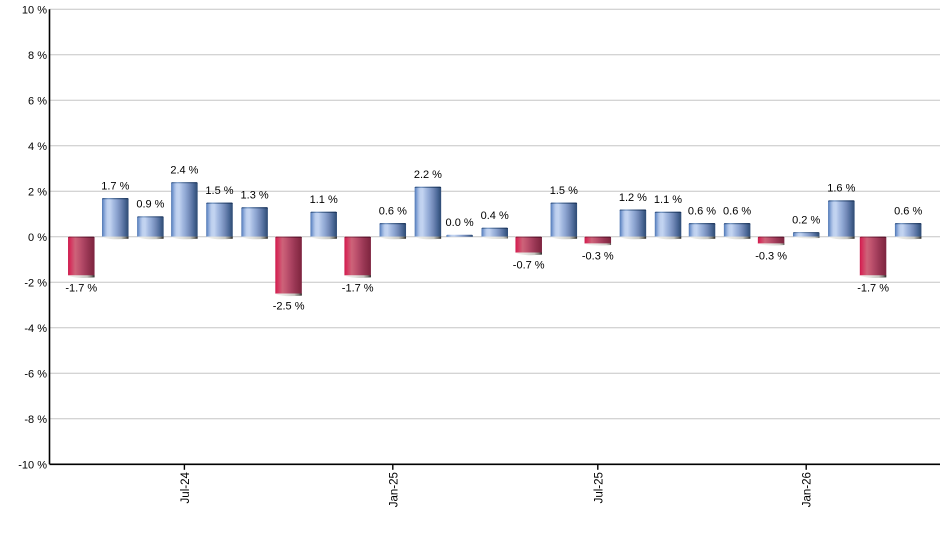 This screenshot has width=940, height=555. I want to click on svg-text: 6 %, so click(37, 101).